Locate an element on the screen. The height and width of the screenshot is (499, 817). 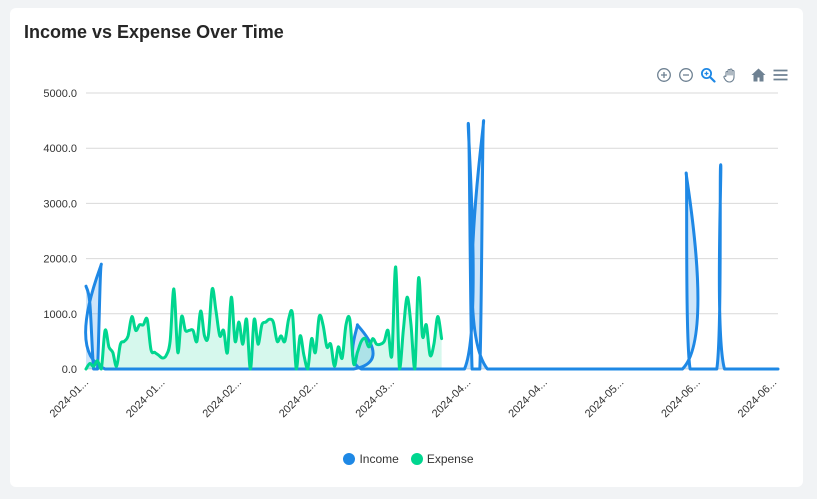
y-tick-label: 2000.0 is located at coordinates (60, 260).